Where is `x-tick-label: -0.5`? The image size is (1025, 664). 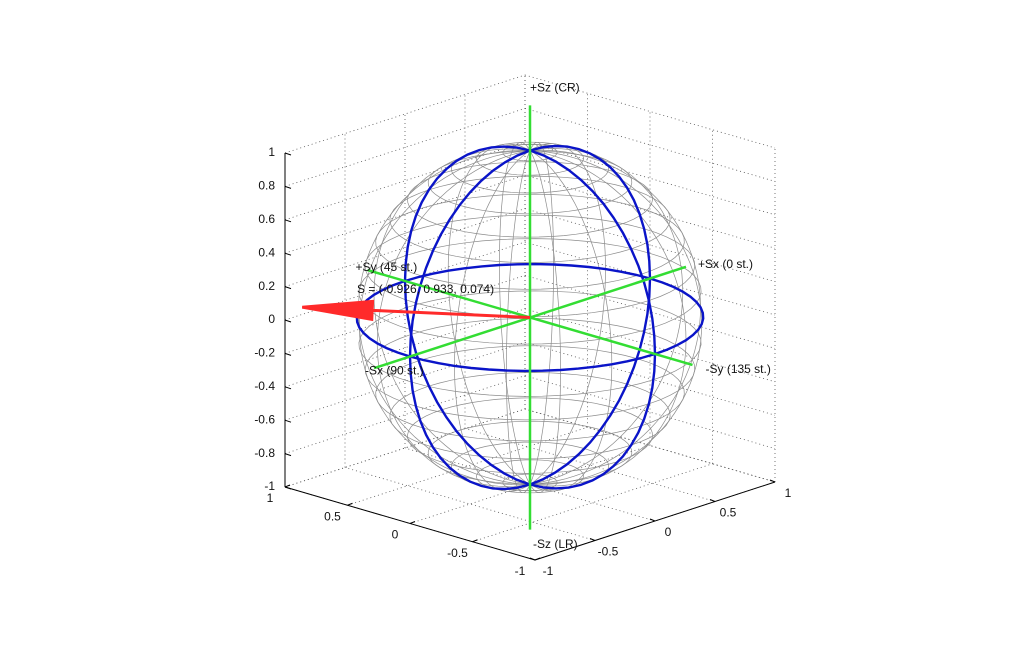
x-tick-label: -0.5 is located at coordinates (457, 553).